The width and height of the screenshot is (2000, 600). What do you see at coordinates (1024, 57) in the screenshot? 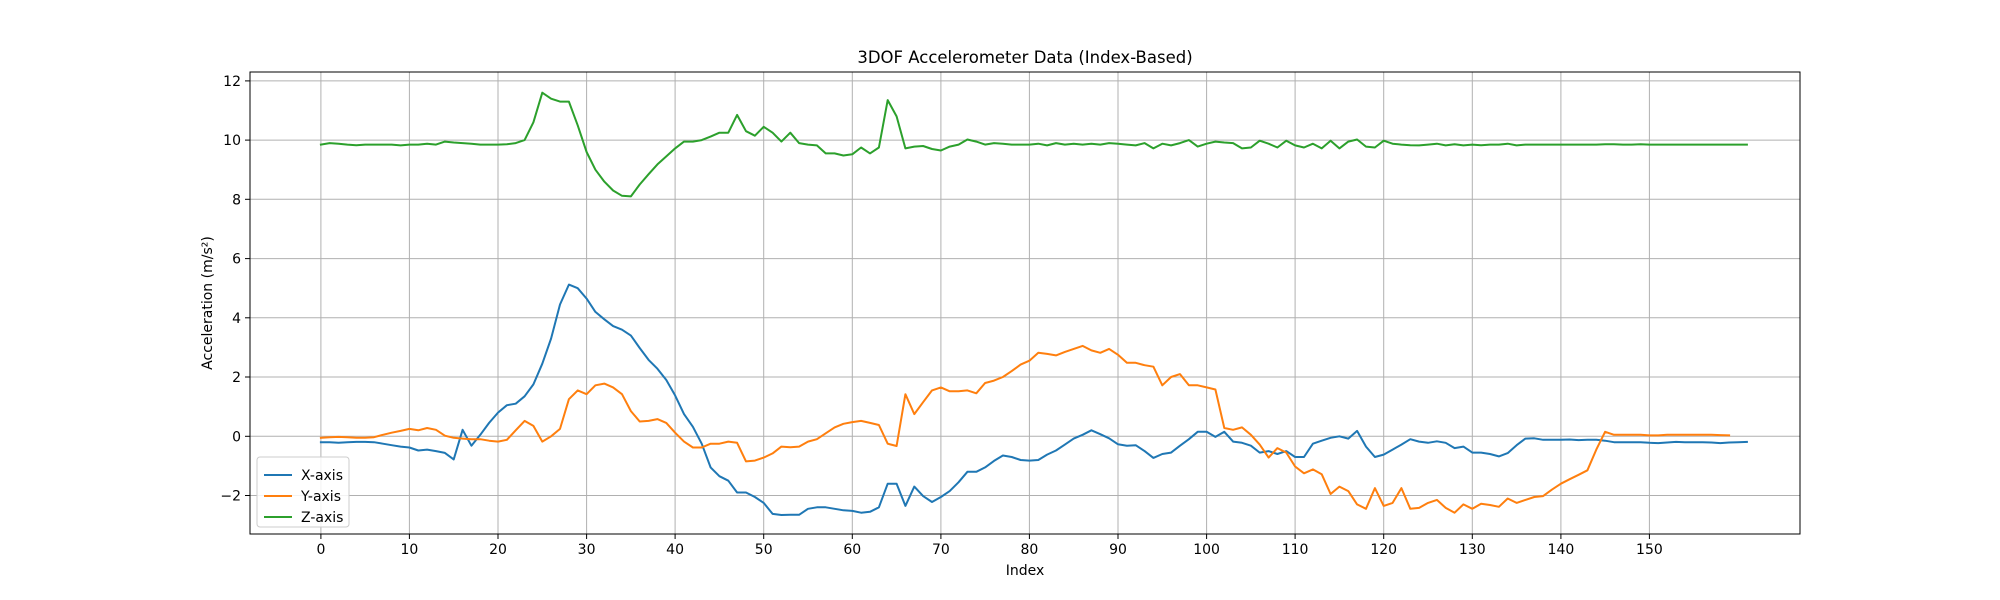
I see `chart-title: 3DOF Accelerometer Data (Index-Based)` at bounding box center [1024, 57].